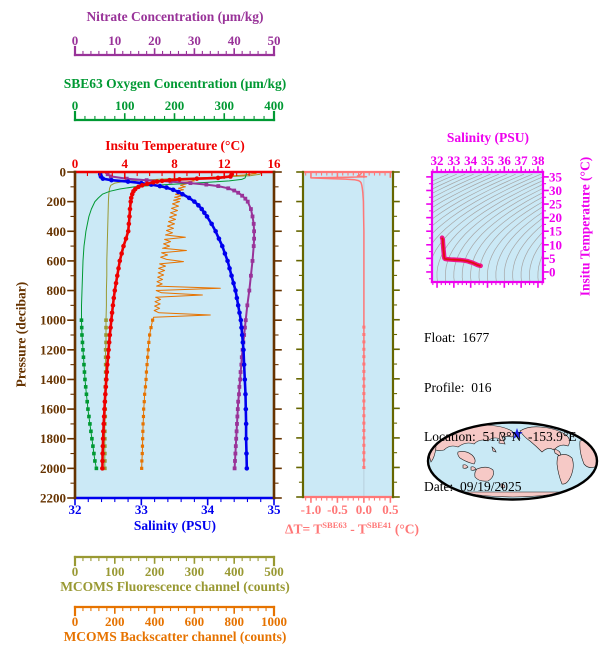 The height and width of the screenshot is (663, 609). What do you see at coordinates (458, 387) in the screenshot?
I see `float-info-profile: Profile: 016` at bounding box center [458, 387].